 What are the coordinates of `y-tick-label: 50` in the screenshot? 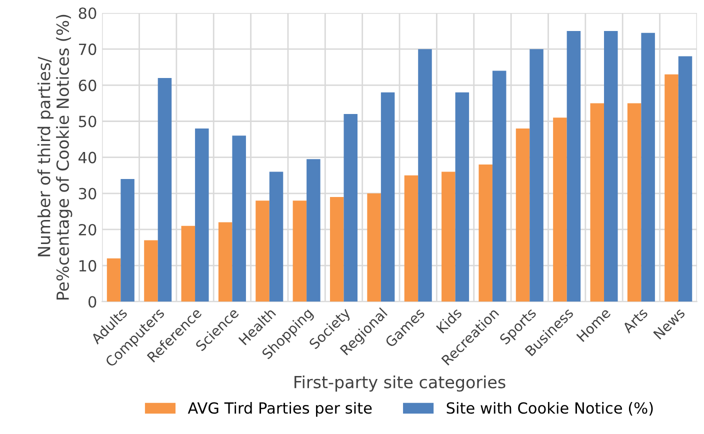 It's located at (87, 122).